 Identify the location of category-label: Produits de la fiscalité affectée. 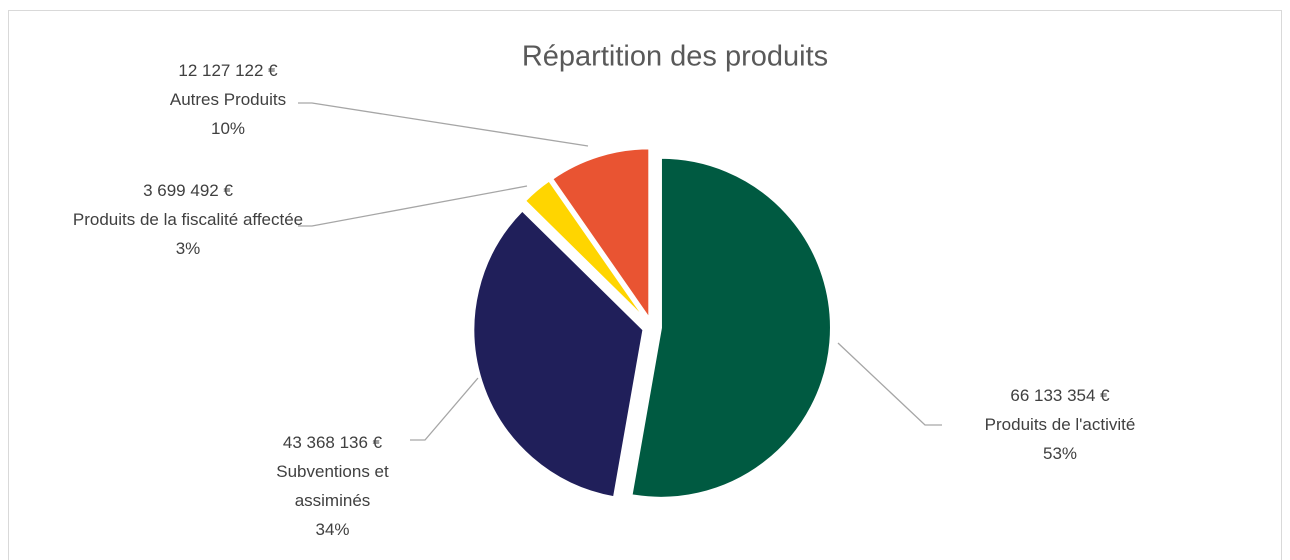
(188, 219).